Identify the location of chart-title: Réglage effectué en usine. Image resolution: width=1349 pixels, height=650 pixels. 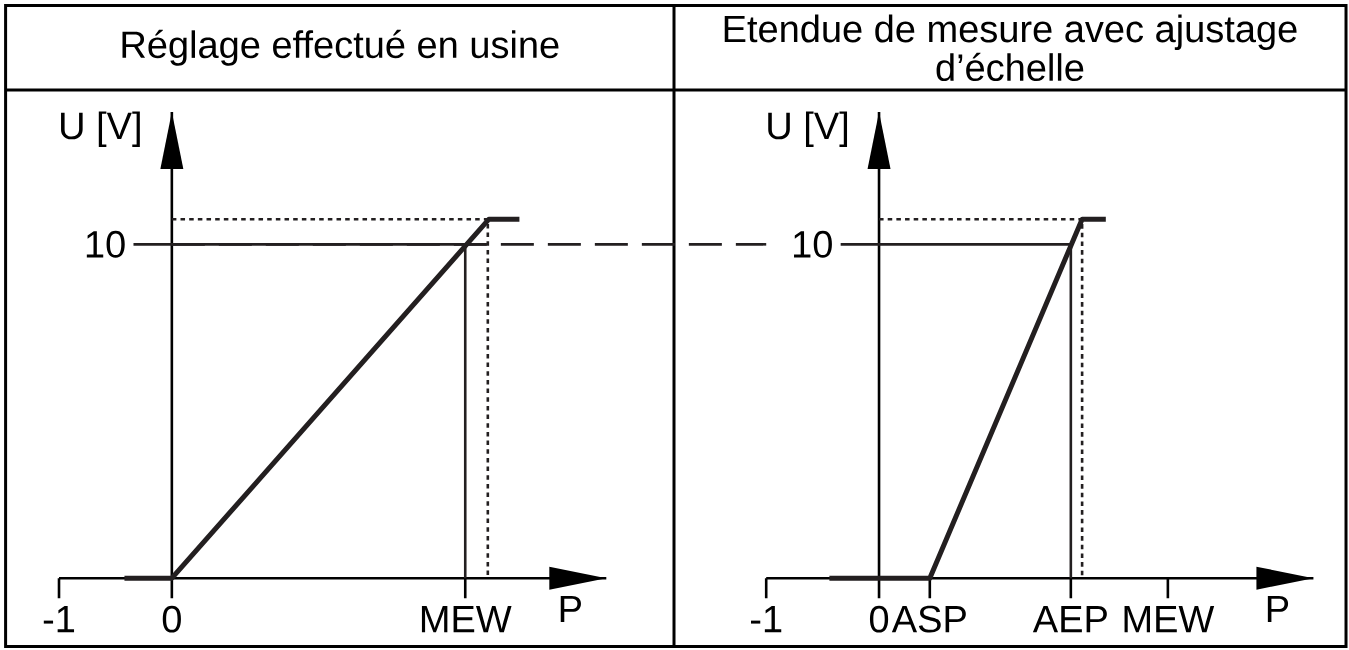
(340, 47).